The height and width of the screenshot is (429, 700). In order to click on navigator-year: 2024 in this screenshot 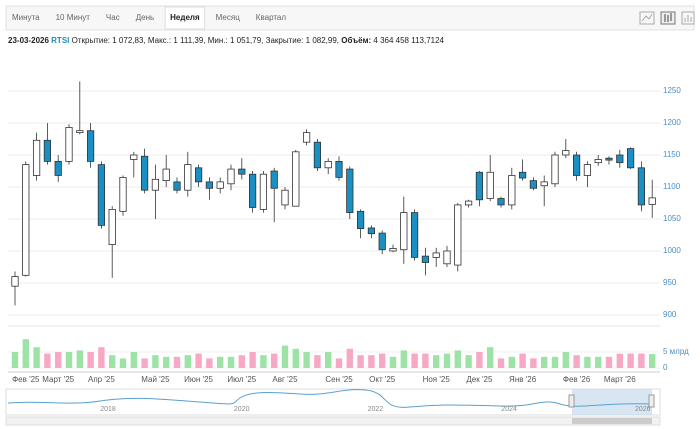, I will do `click(509, 409)`.